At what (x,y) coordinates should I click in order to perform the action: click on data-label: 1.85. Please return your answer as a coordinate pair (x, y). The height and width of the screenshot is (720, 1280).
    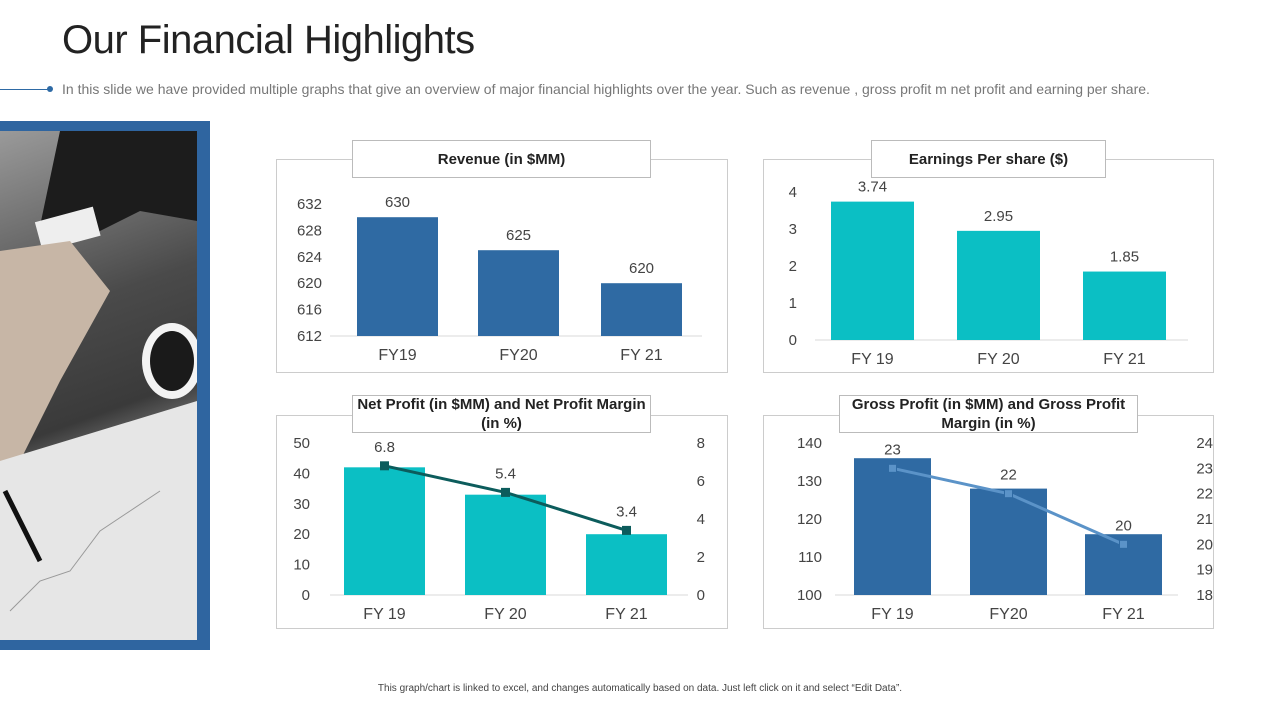
    Looking at the image, I should click on (1124, 257).